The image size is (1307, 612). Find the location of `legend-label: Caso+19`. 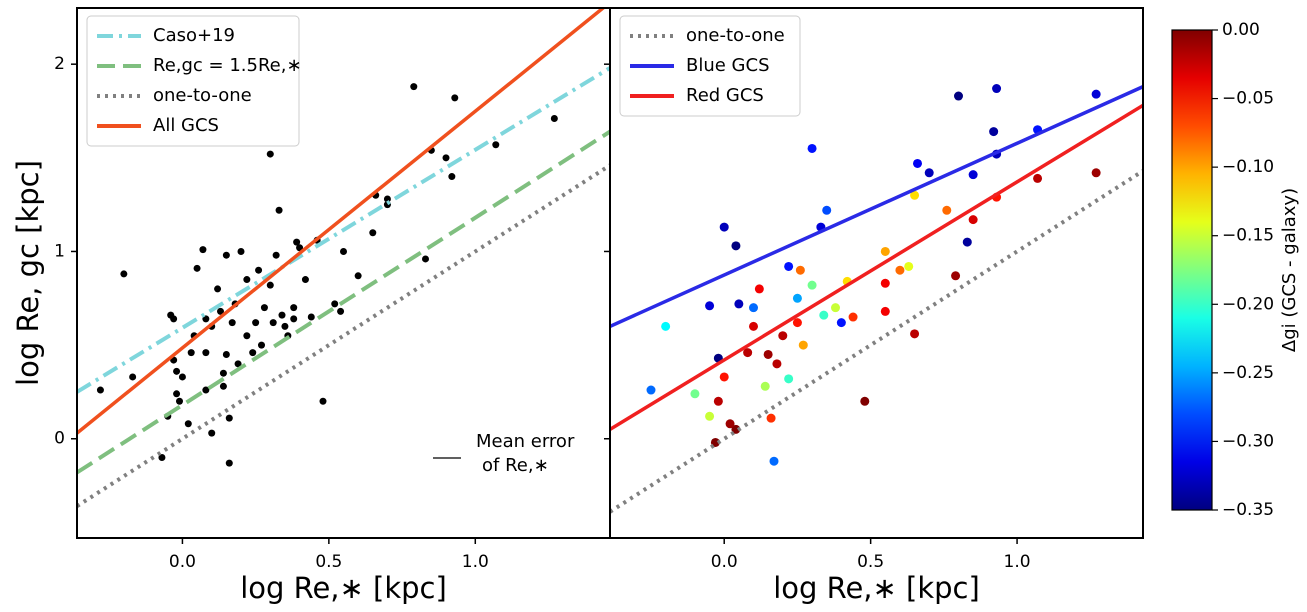

legend-label: Caso+19 is located at coordinates (194, 35).